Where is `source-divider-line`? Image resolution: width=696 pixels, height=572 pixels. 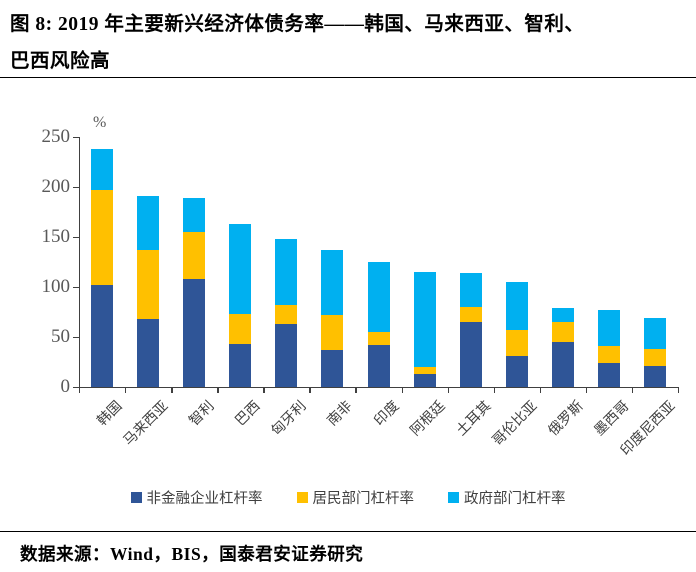
source-divider-line is located at coordinates (348, 531).